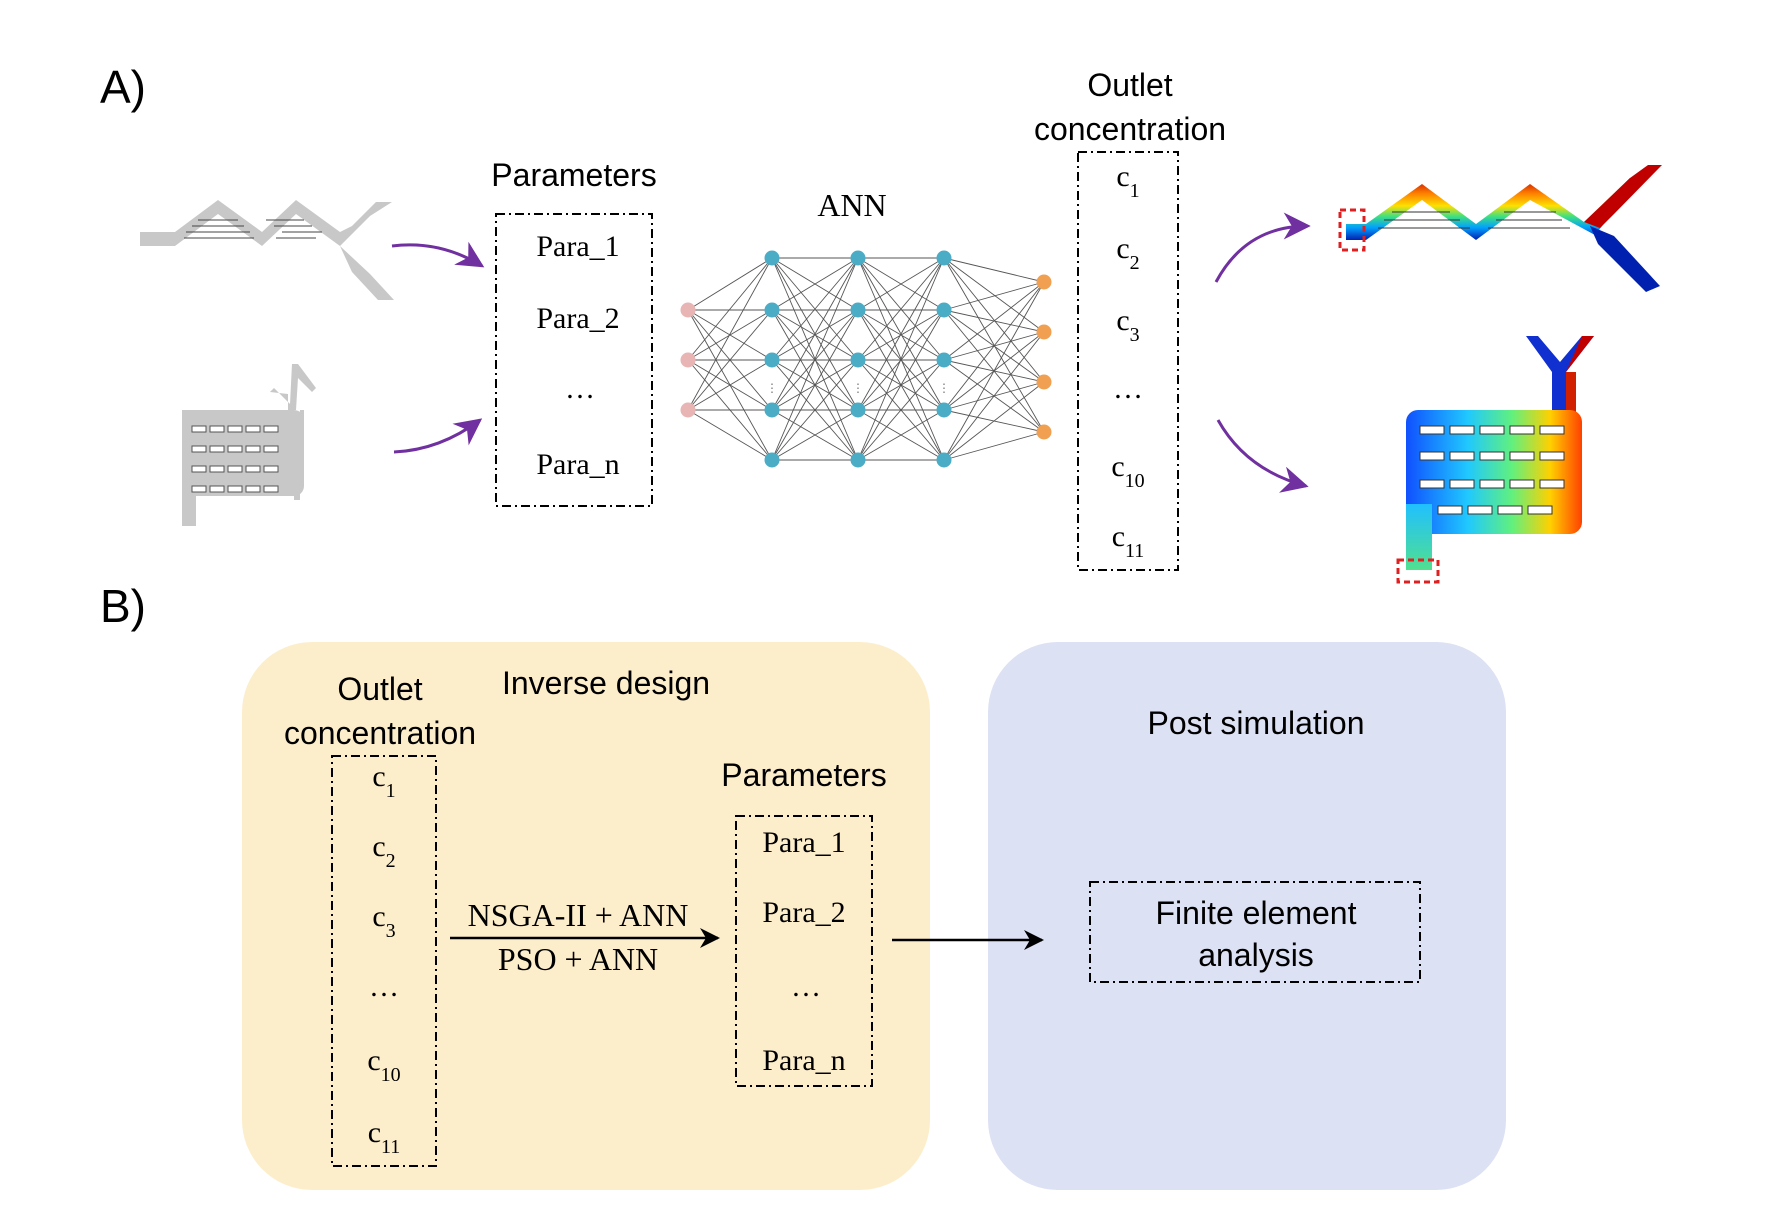  Describe the element at coordinates (804, 951) in the screenshot. I see `panel-b-parameters-box` at that location.